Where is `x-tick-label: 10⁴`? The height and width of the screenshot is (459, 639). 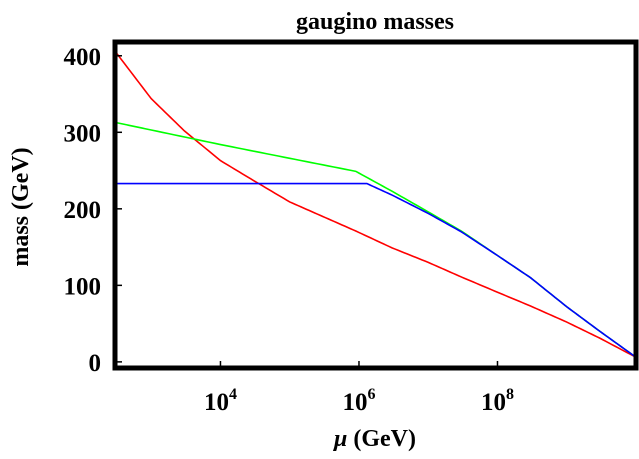 x-tick-label: 10⁴ is located at coordinates (220, 401).